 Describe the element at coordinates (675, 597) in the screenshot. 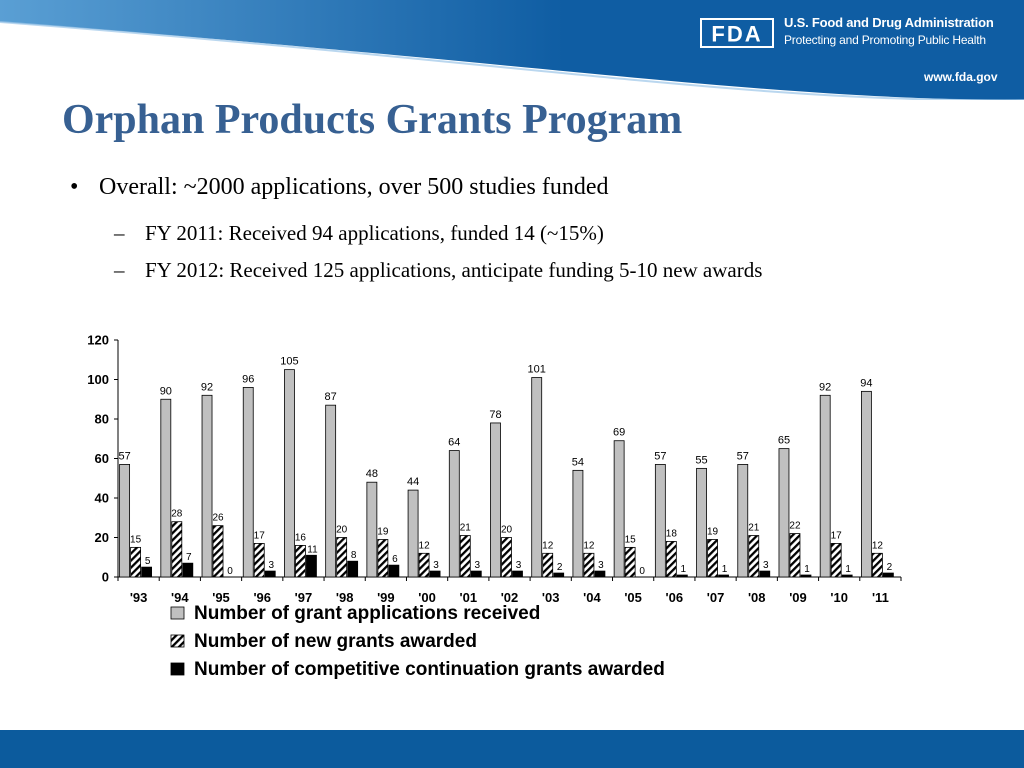

I see `x-tick-label: '06` at that location.